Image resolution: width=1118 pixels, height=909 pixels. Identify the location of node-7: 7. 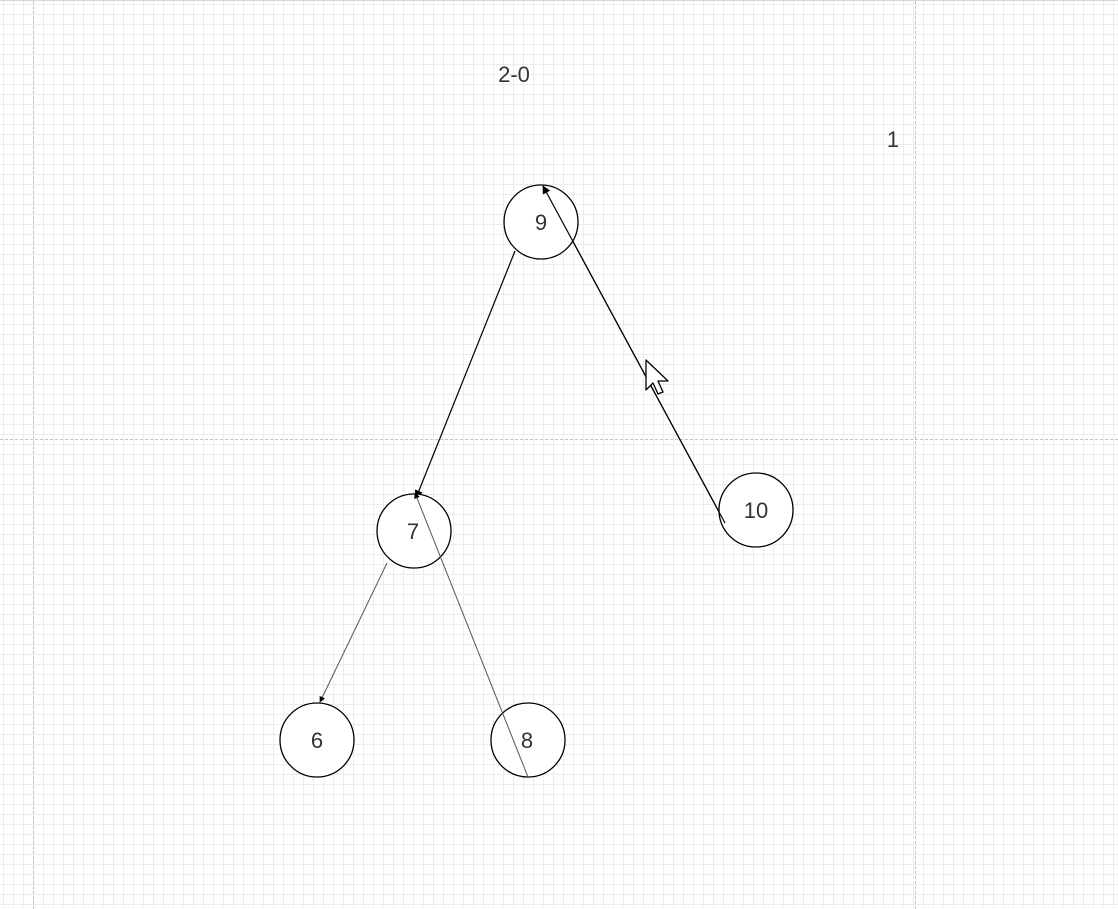
(414, 531).